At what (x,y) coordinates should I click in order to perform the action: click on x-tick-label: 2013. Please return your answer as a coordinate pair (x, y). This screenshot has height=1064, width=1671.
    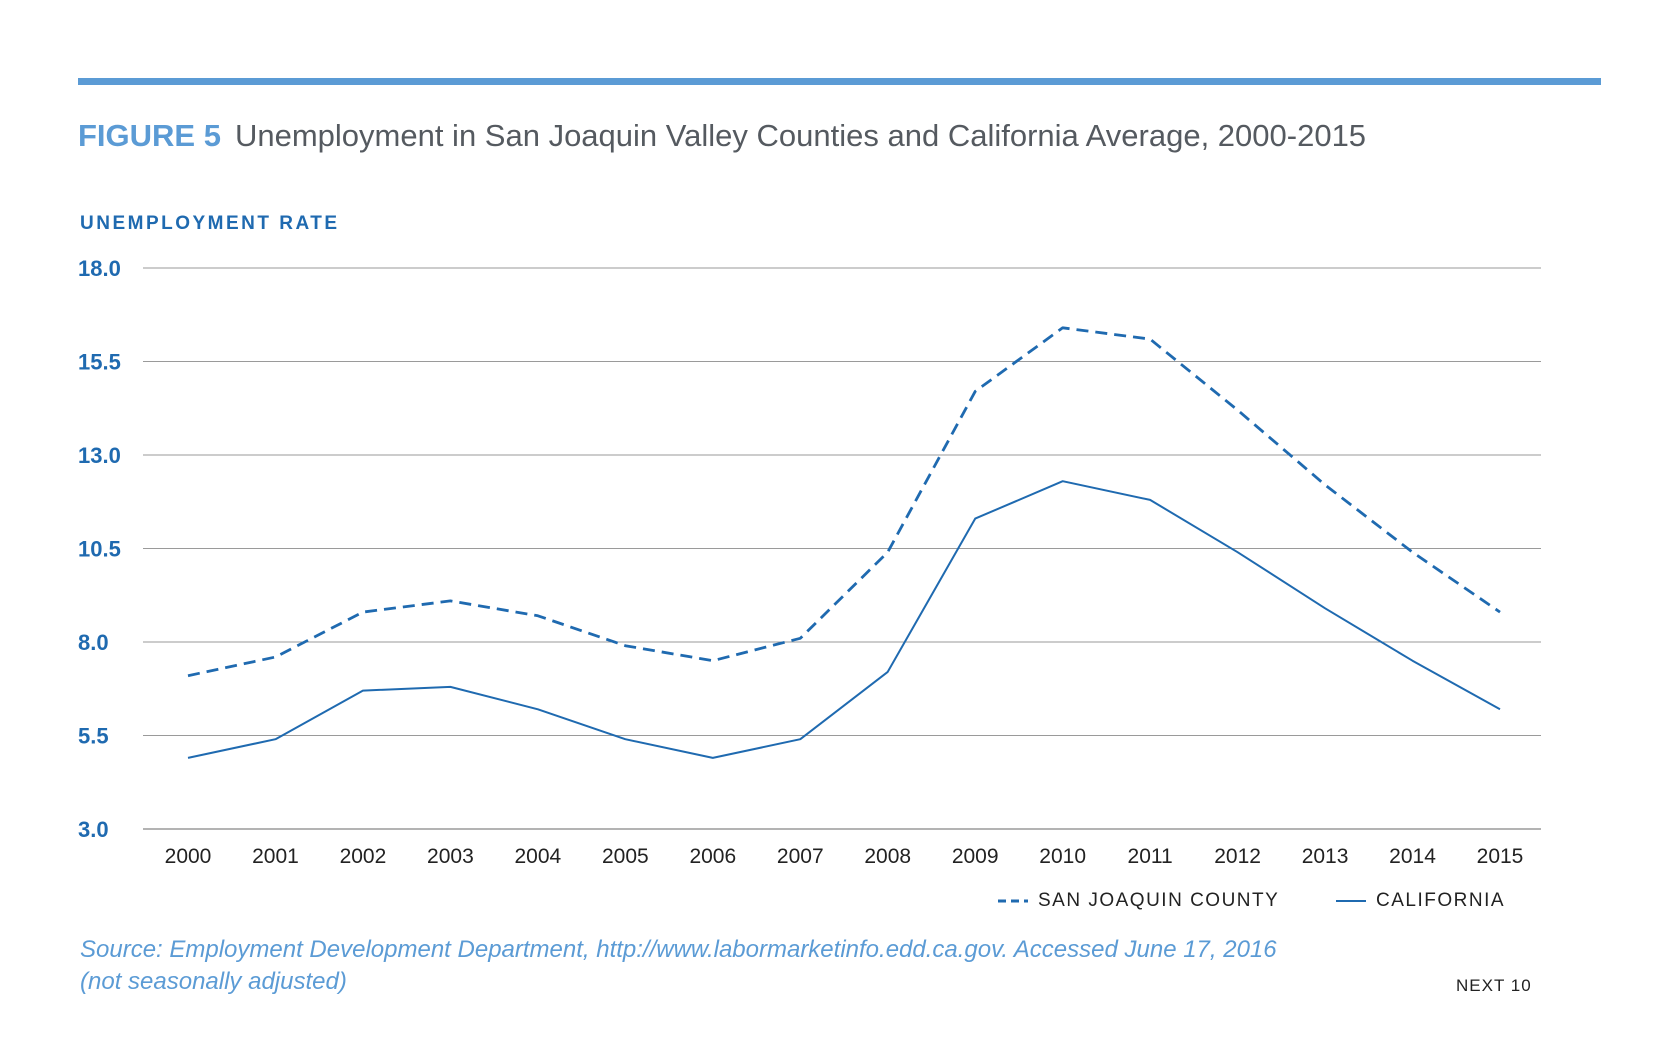
    Looking at the image, I should click on (1325, 856).